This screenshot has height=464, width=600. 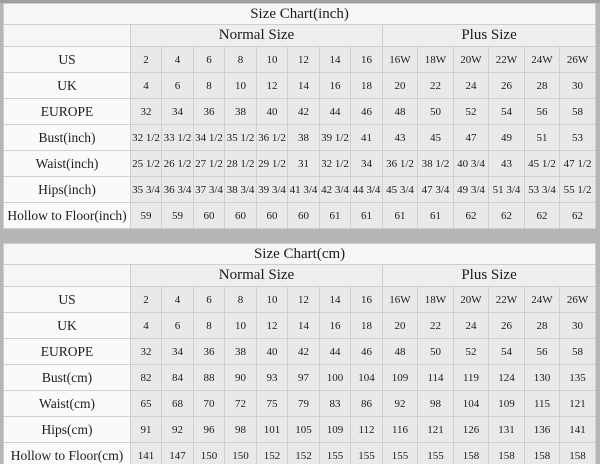 I want to click on size-cell: 62, so click(x=542, y=215).